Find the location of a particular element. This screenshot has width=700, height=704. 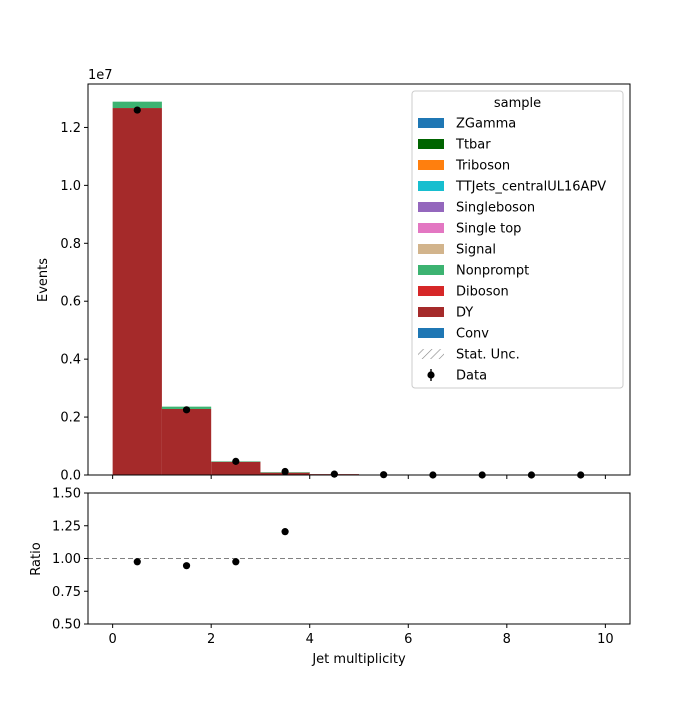

legend-swatch-triboson is located at coordinates (431, 165).